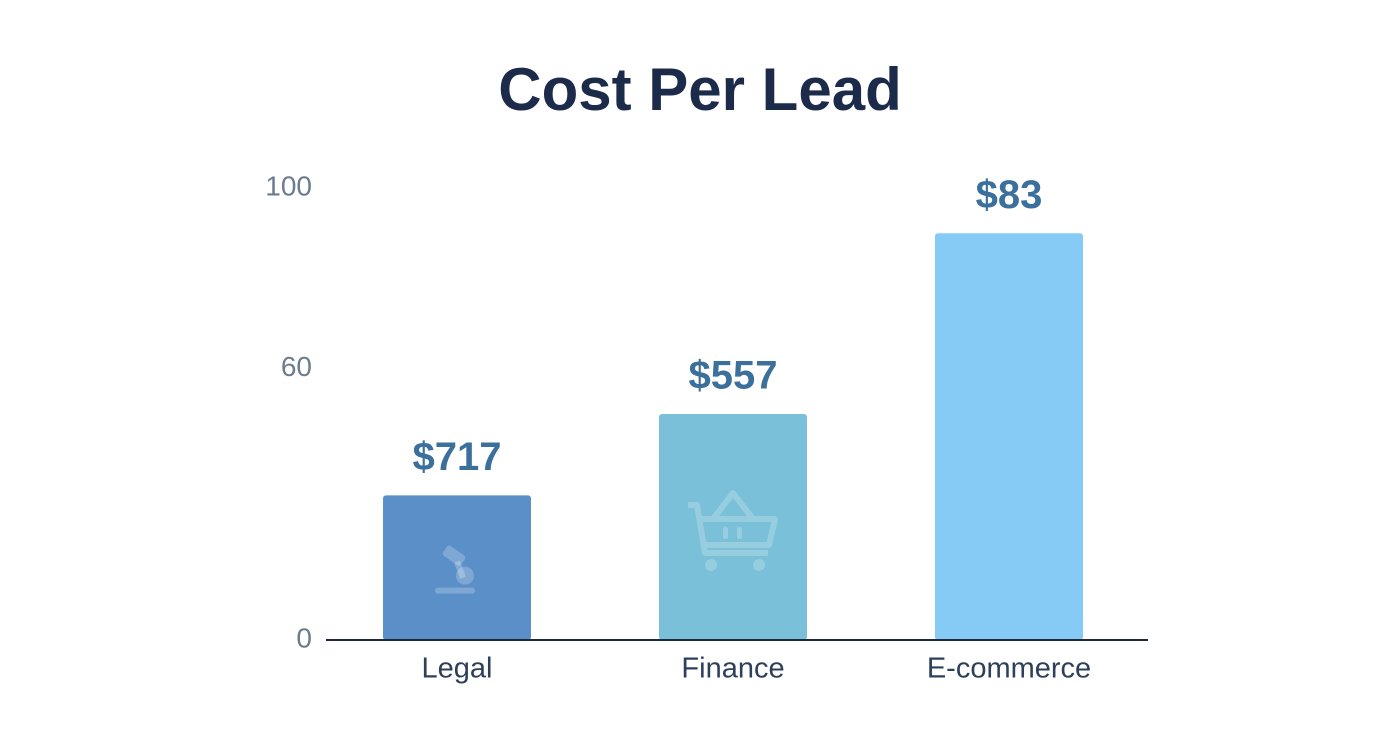 The image size is (1392, 752). I want to click on y-tick-label: 100, so click(288, 185).